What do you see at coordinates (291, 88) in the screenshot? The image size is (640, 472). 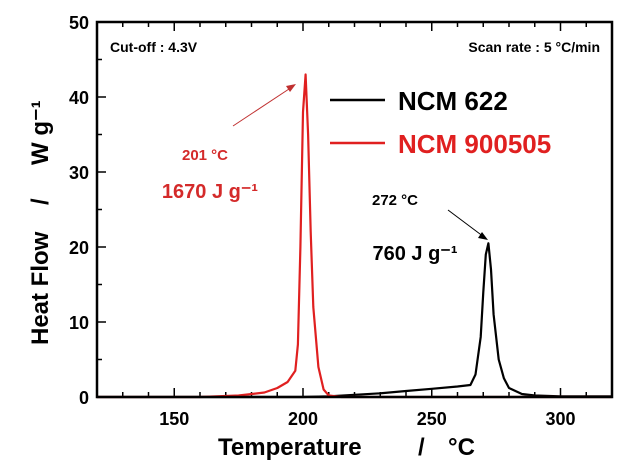 I see `red-arrowhead` at bounding box center [291, 88].